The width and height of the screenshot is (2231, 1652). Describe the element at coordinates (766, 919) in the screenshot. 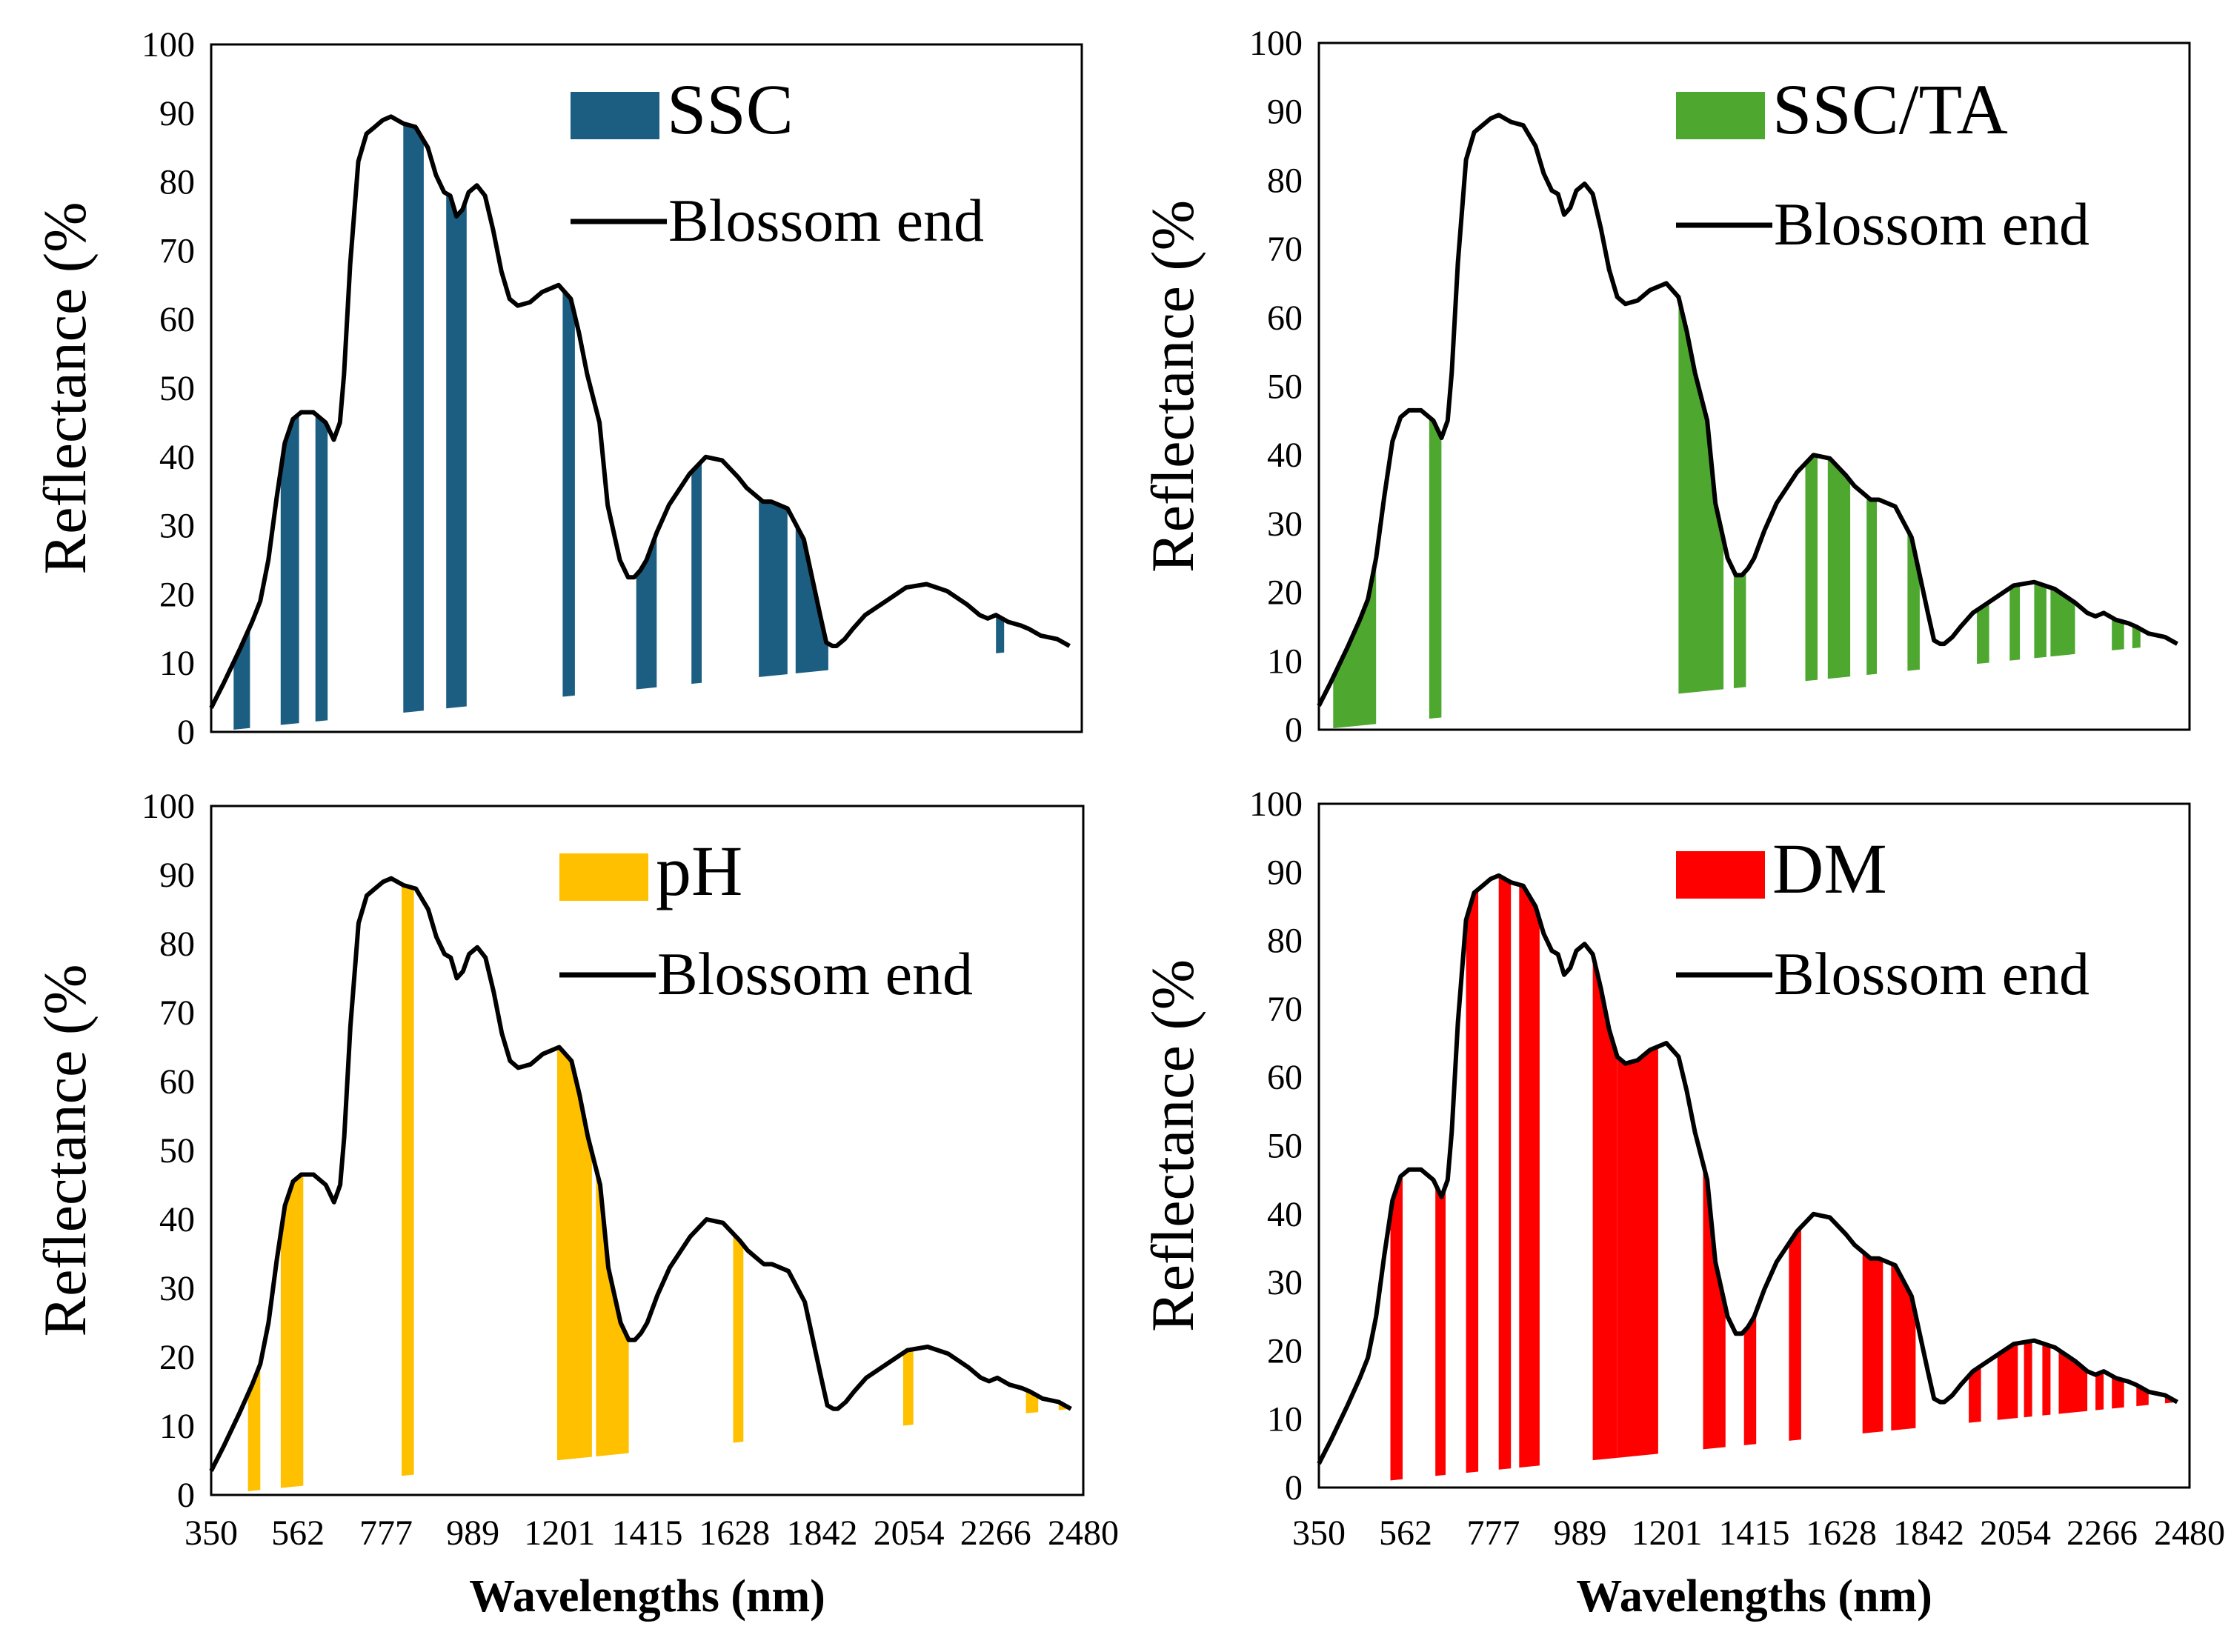

I see `legend: pH Blossom end` at that location.